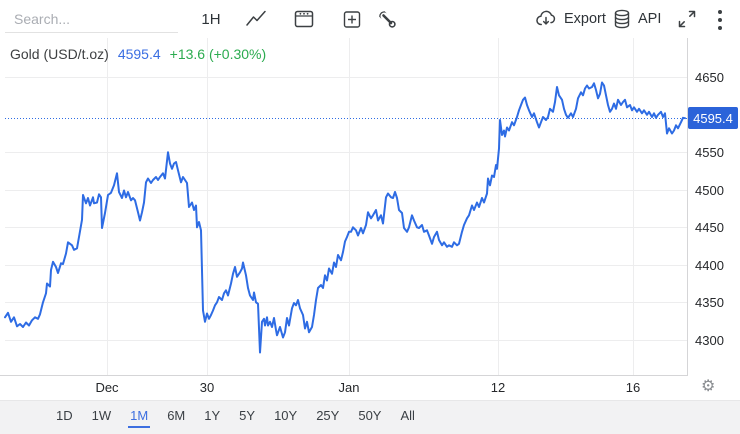  Describe the element at coordinates (139, 417) in the screenshot. I see `range-button-1m: 1M` at that location.